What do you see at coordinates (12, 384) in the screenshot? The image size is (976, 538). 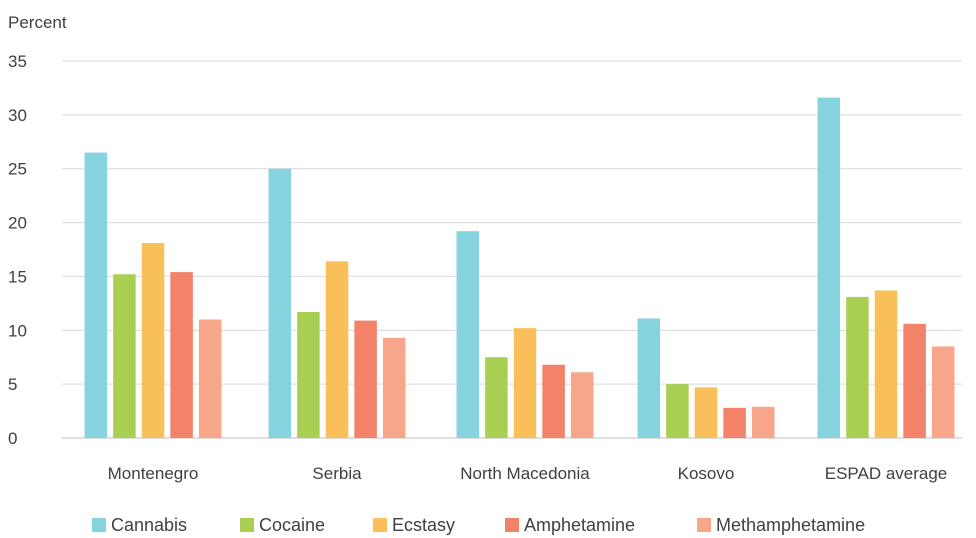 I see `y-tick-label: 5` at bounding box center [12, 384].